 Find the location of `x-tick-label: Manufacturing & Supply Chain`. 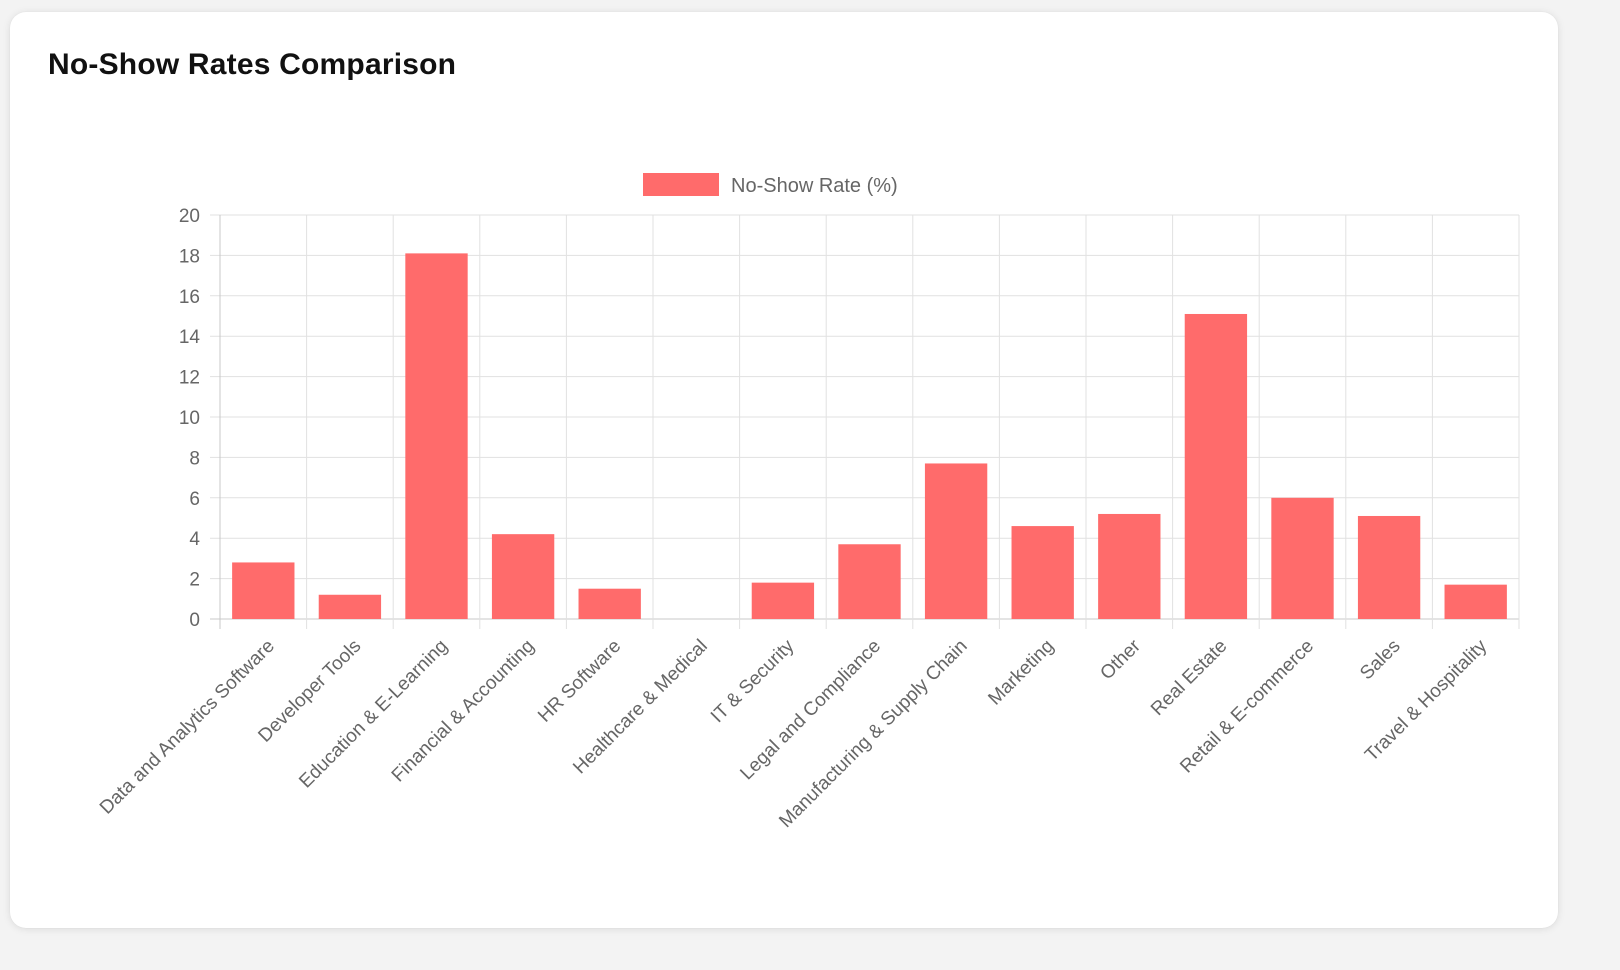

x-tick-label: Manufacturing & Supply Chain is located at coordinates (873, 734).